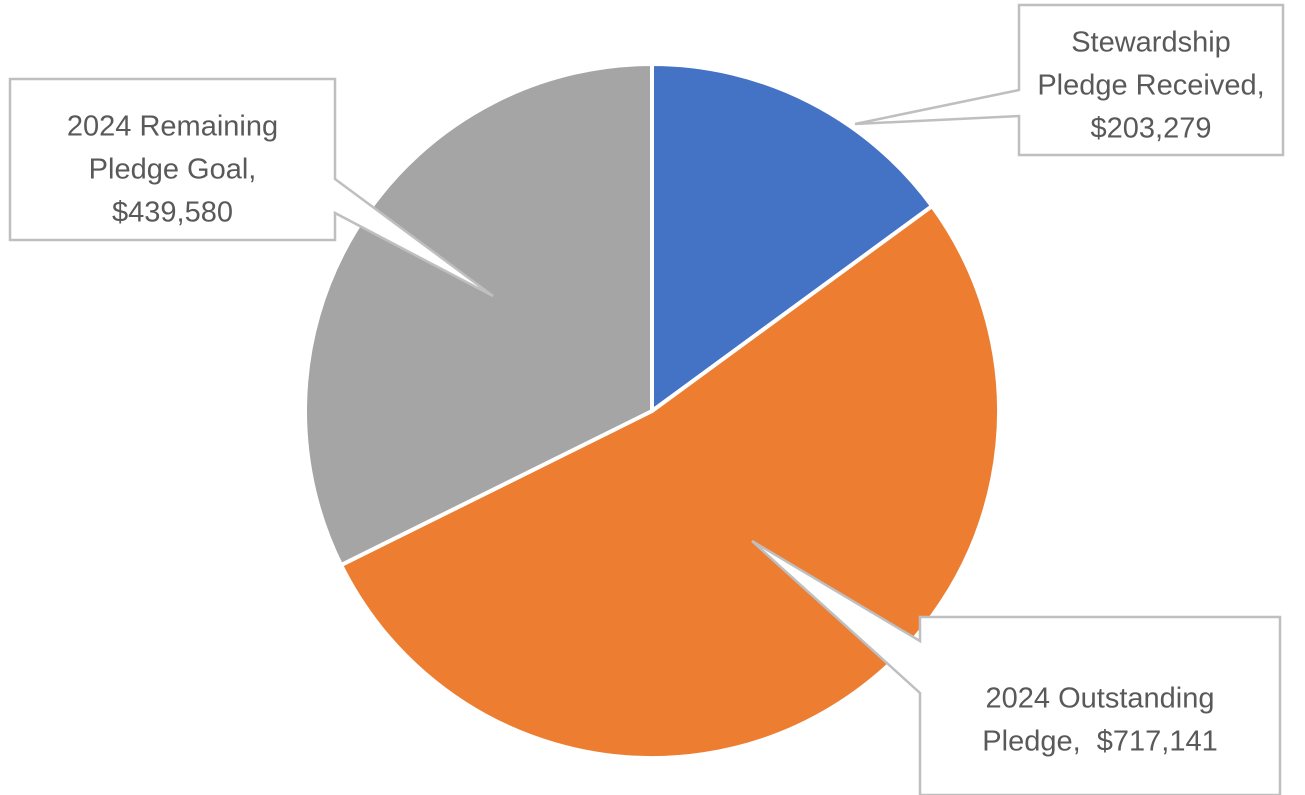 This screenshot has width=1305, height=795. What do you see at coordinates (1151, 129) in the screenshot?
I see `data-label-line: $203,279` at bounding box center [1151, 129].